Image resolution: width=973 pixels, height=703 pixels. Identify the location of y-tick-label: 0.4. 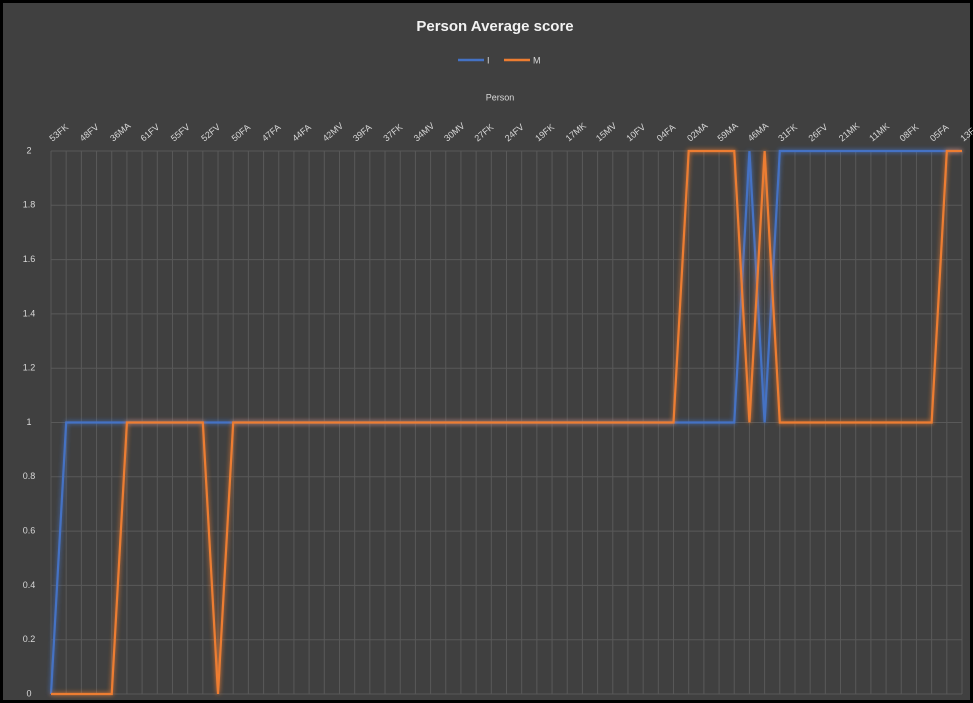
(29, 585).